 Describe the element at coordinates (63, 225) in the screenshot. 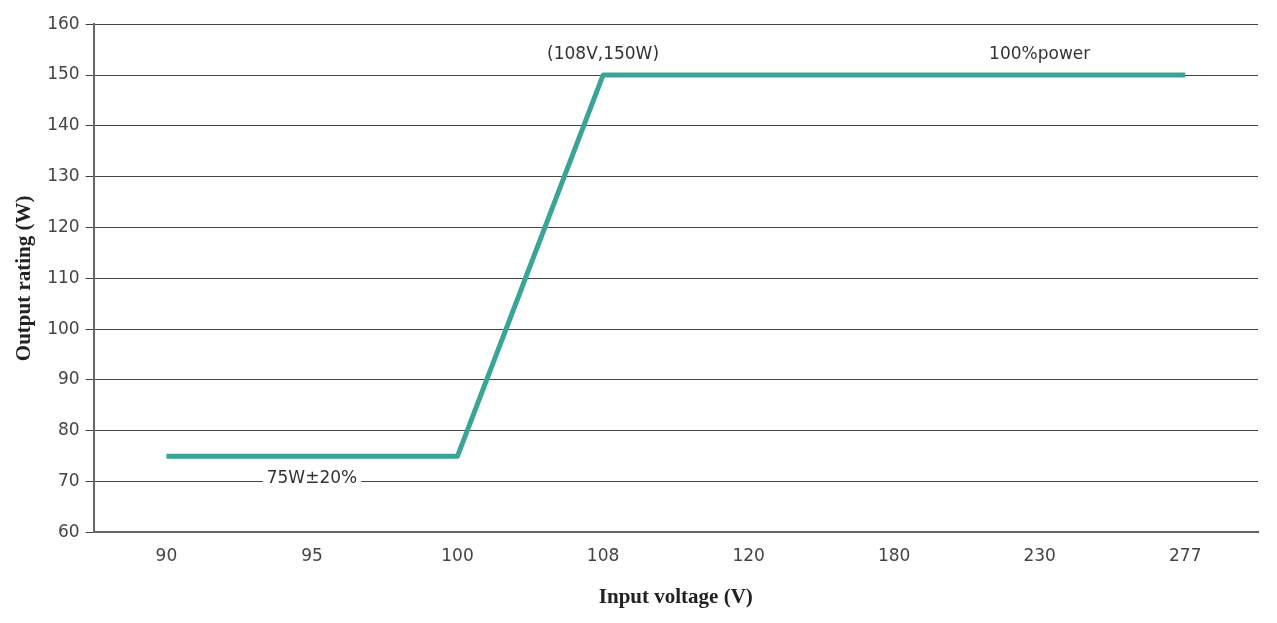

I see `y-tick-label: 120` at that location.